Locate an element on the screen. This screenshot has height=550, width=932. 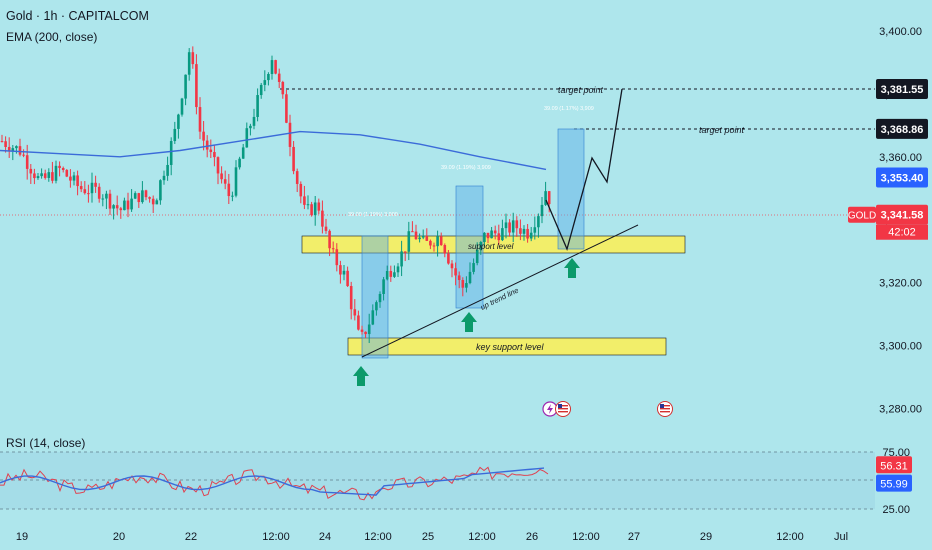
time-tick-label: 26 is located at coordinates (532, 537).